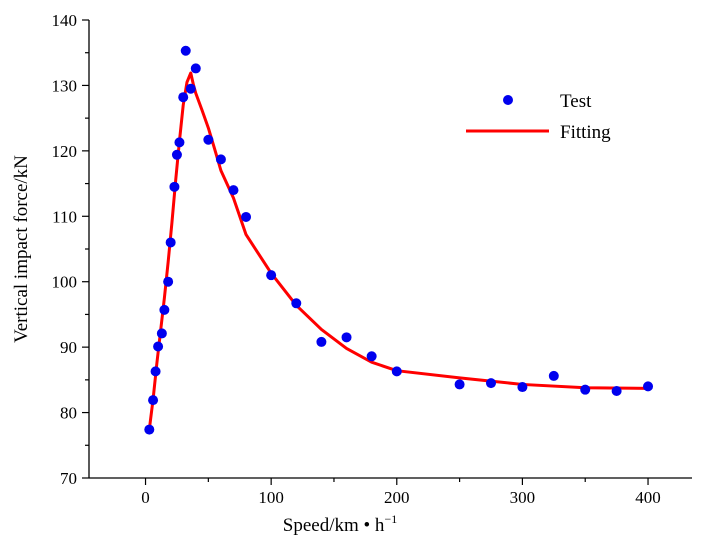 The height and width of the screenshot is (545, 706). I want to click on y-axis-ticks: 70 80 90 100 110 120 130 140, so click(70, 249).